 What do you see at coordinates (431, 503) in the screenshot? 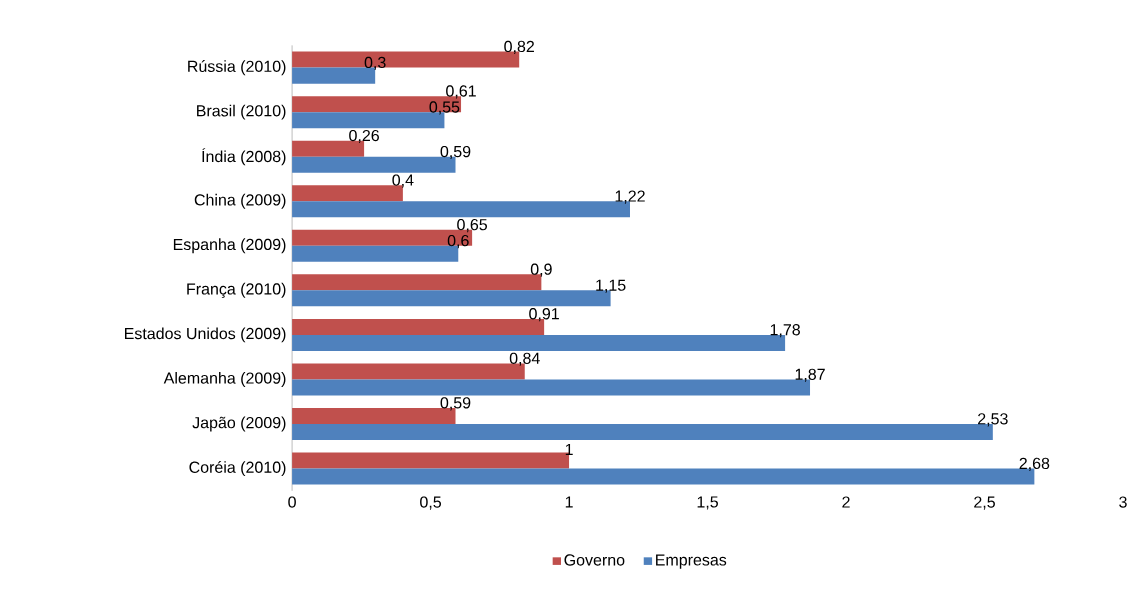
I see `x-tick-label: 0,5` at bounding box center [431, 503].